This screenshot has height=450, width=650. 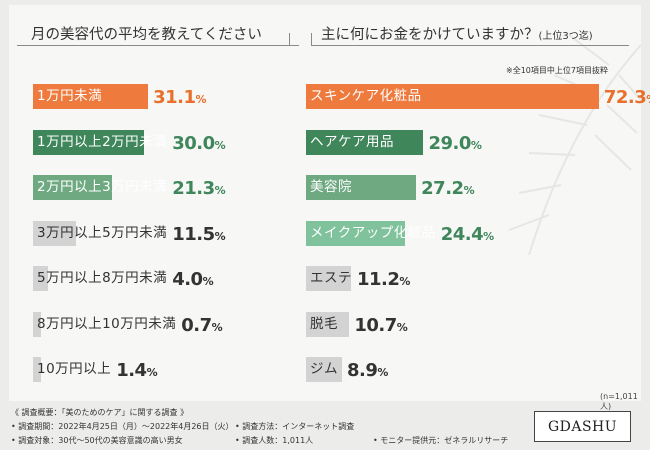 I want to click on right-category-label-3: 美容院, so click(x=331, y=187).